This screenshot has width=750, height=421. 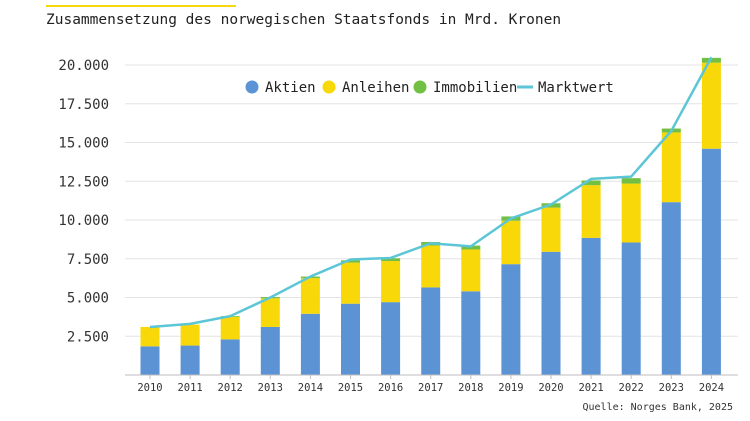 I want to click on x-tick-label: 2014, so click(x=310, y=388).